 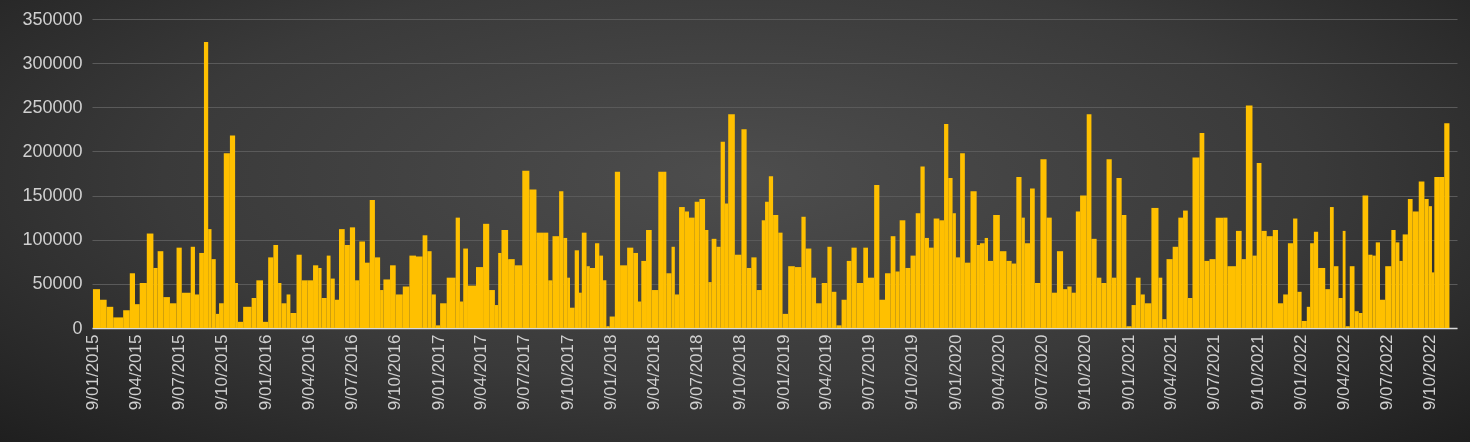 I want to click on x-tick-label: 9/10/2021, so click(x=1257, y=372).